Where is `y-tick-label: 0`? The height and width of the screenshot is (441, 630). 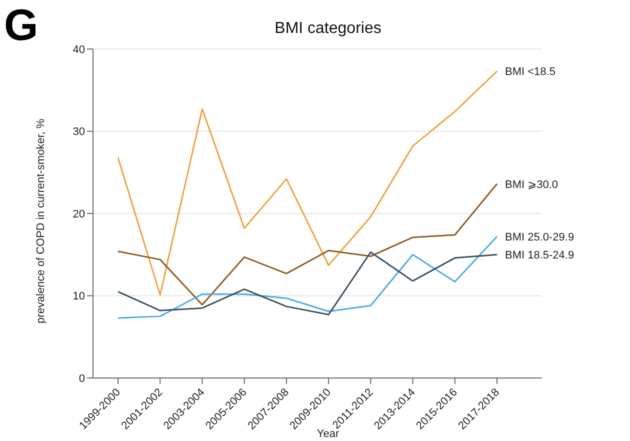
y-tick-label: 0 is located at coordinates (81, 378).